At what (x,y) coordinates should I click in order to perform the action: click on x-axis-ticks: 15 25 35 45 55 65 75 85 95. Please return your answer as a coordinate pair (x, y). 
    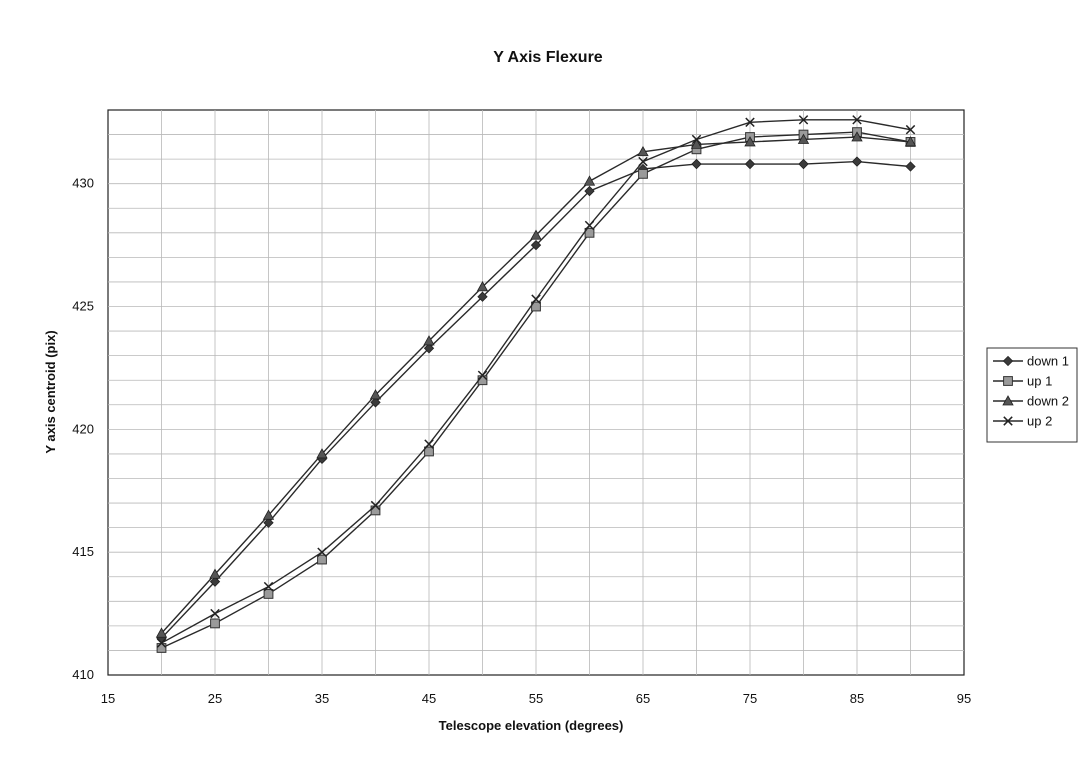
    Looking at the image, I should click on (536, 698).